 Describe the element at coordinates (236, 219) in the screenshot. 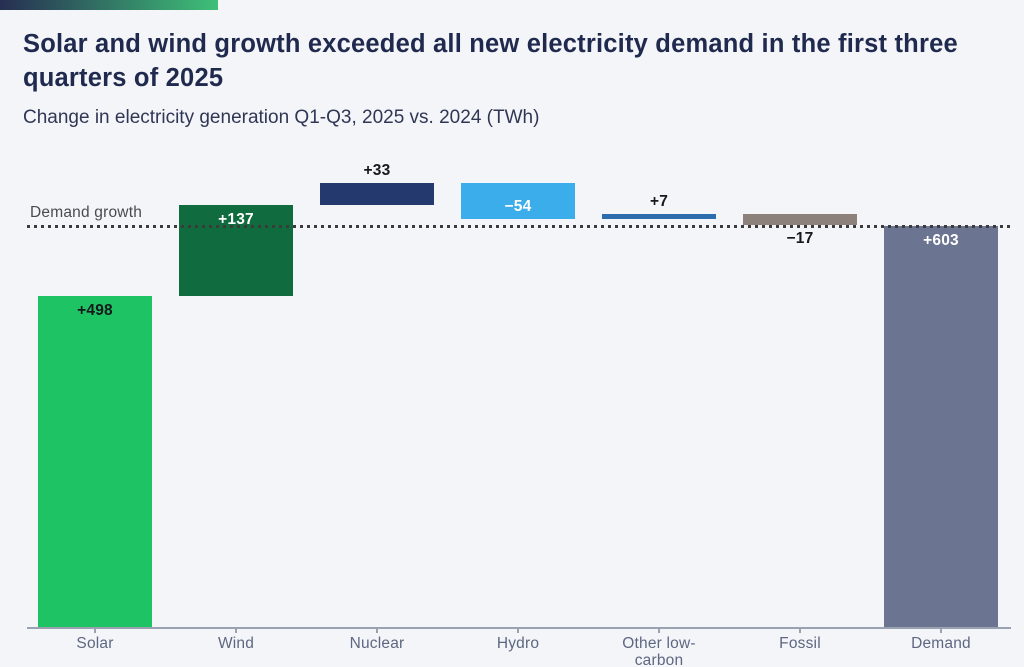

I see `bar-value-wind: +137` at that location.